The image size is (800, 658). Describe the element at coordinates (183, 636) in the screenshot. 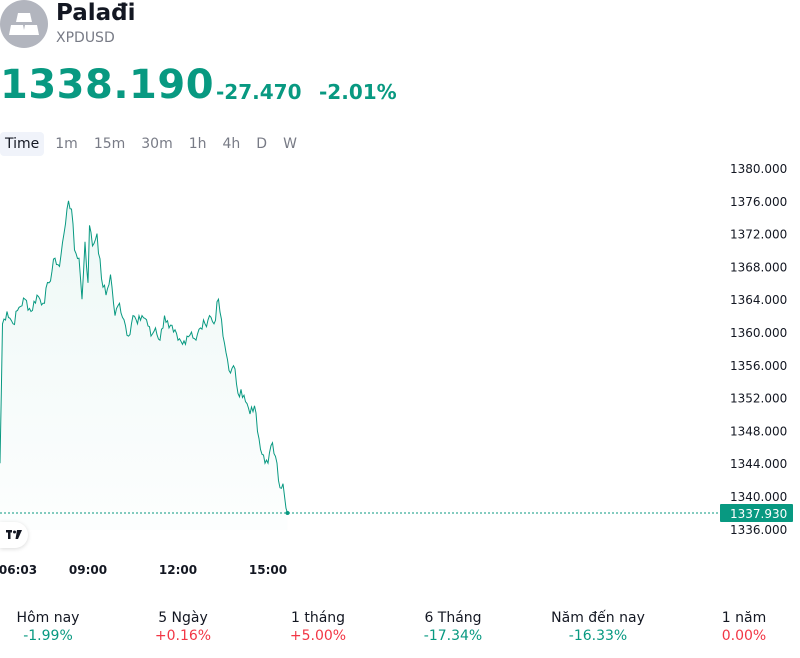

I see `performance-value: +0.16%` at that location.